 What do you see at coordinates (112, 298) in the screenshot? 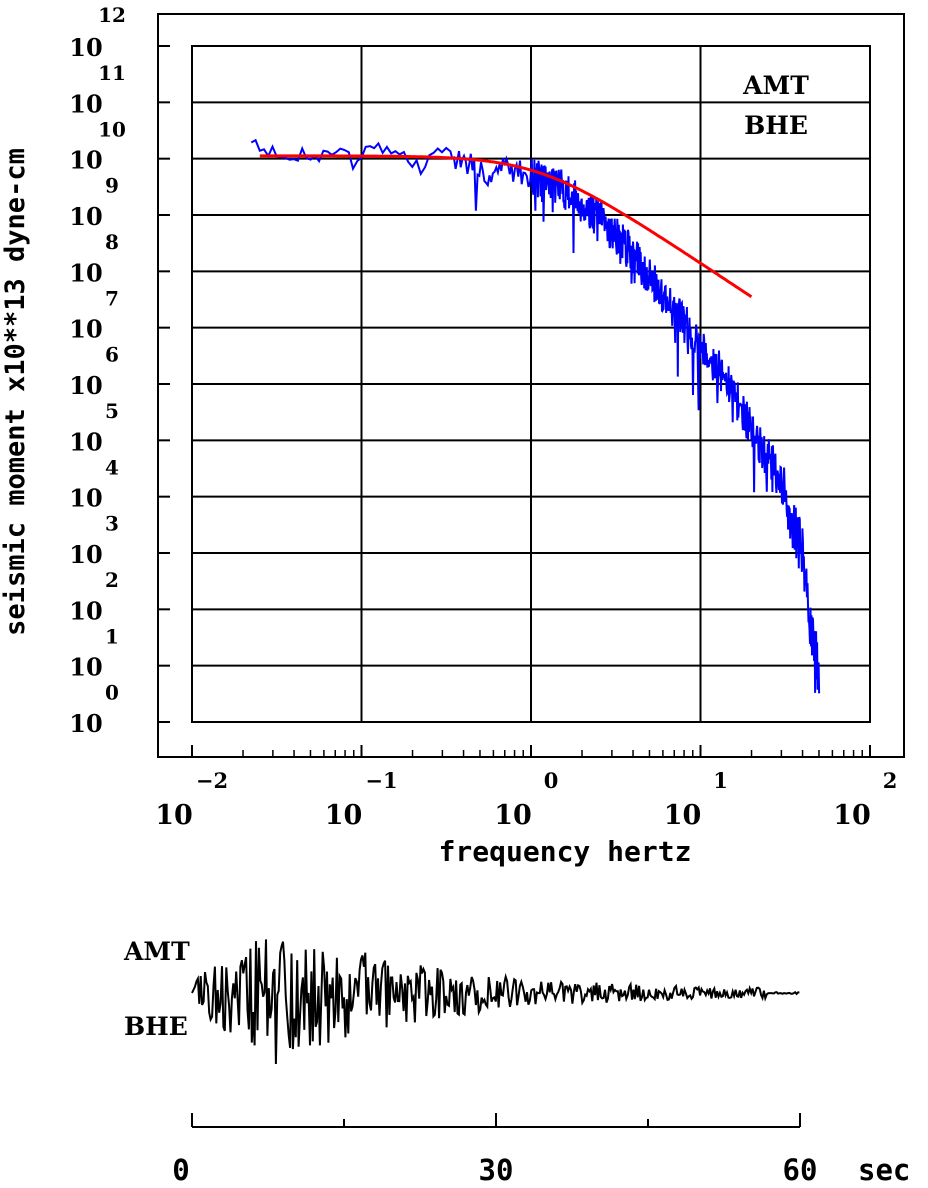
I see `y-tick-exponent: 7` at bounding box center [112, 298].